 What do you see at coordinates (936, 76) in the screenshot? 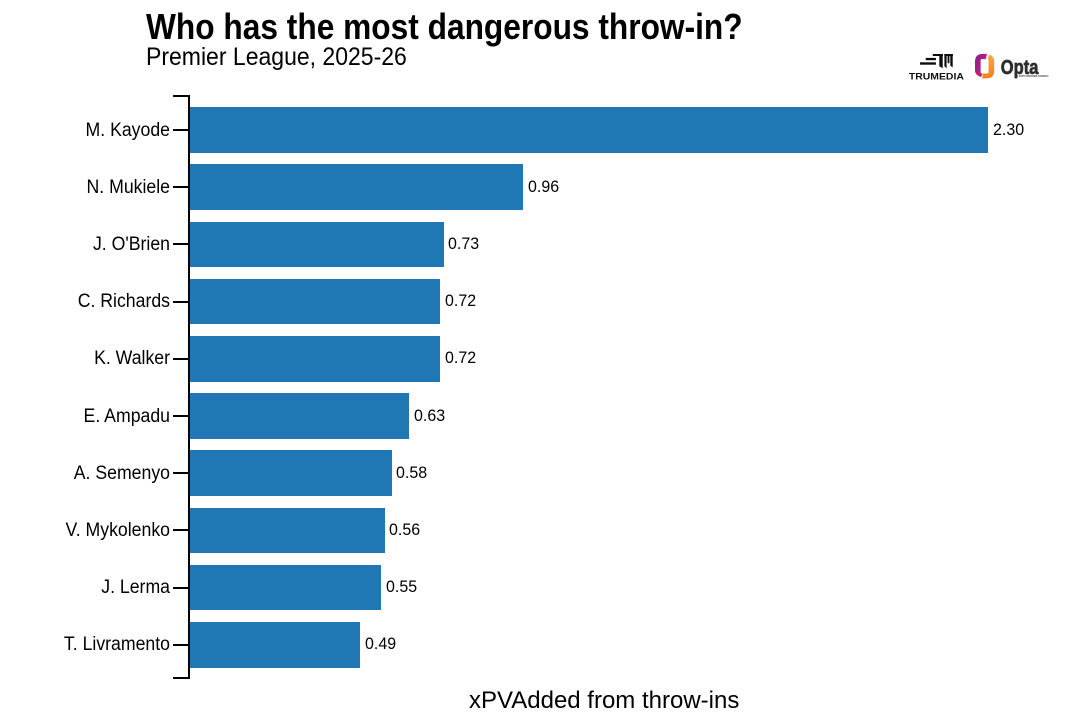
I see `svg-text: TRUMEDIA` at bounding box center [936, 76].